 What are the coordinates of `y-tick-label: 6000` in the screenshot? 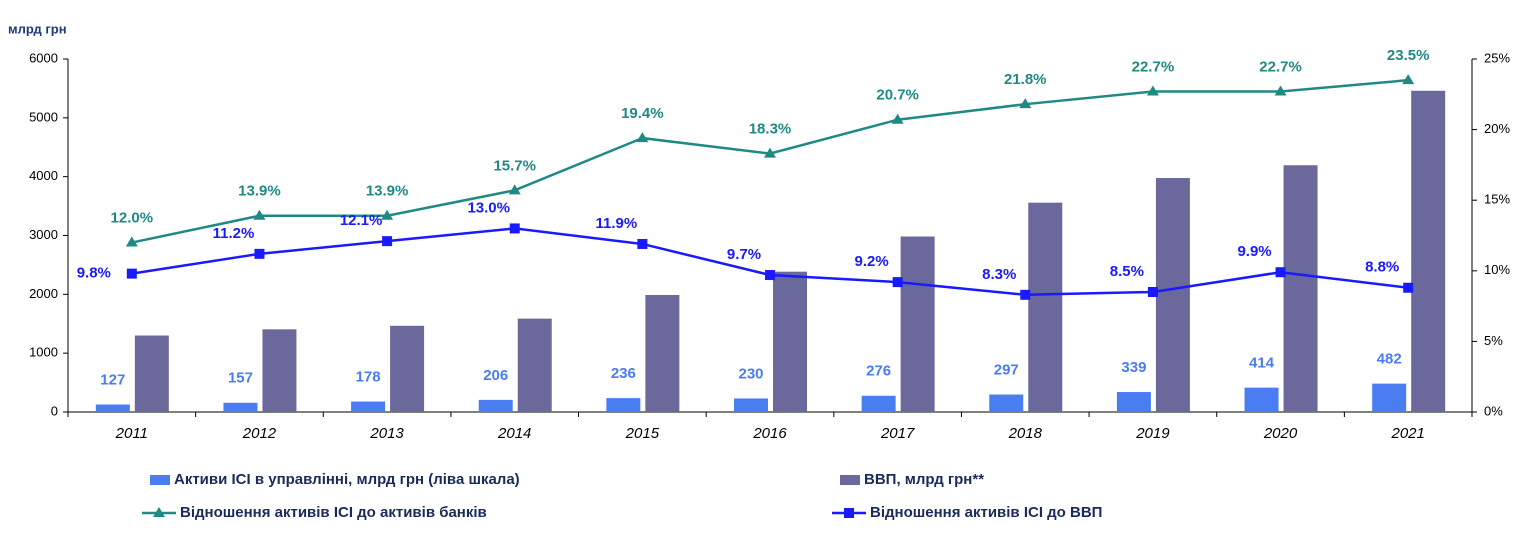 It's located at (43, 57).